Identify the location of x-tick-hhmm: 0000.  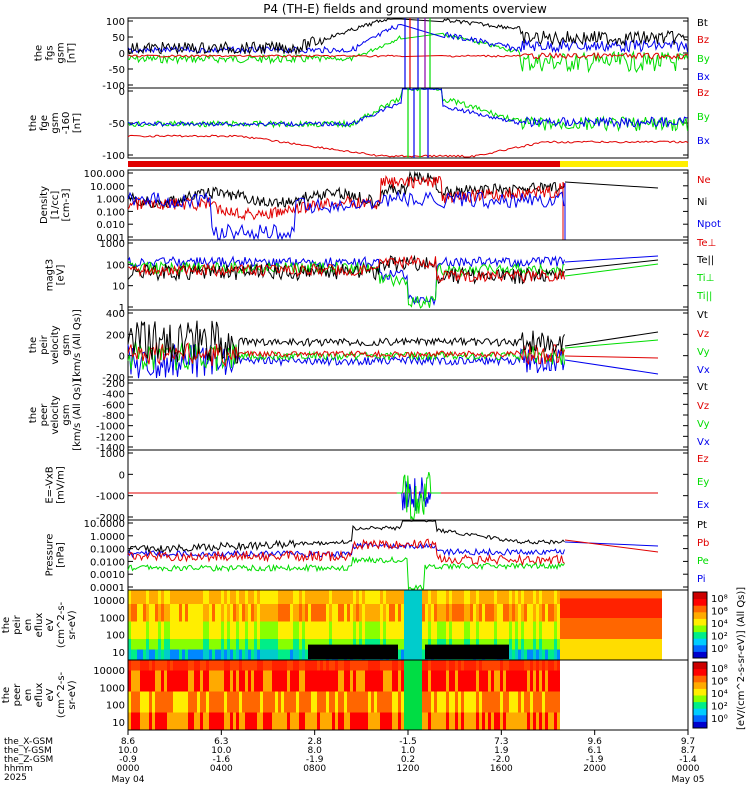
(688, 769).